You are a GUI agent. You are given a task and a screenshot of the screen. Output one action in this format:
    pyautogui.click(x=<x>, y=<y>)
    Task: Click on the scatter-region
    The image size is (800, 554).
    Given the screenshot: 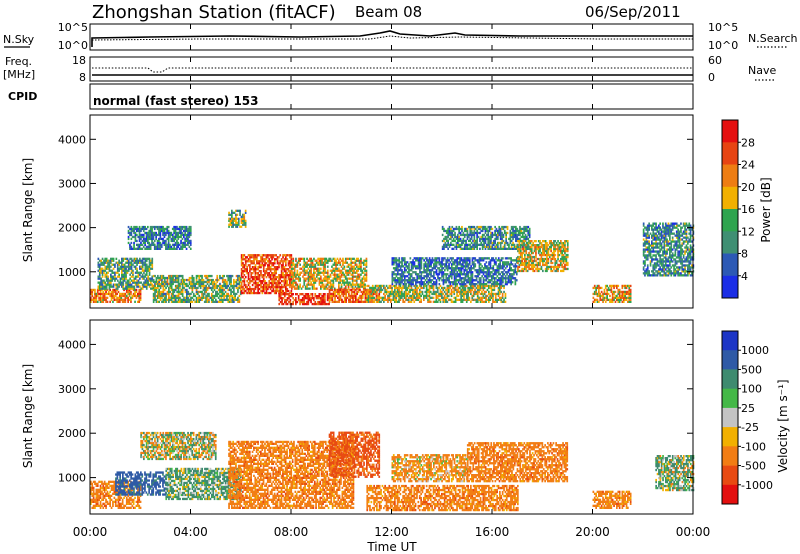 What is the action you would take?
    pyautogui.click(x=454, y=271)
    